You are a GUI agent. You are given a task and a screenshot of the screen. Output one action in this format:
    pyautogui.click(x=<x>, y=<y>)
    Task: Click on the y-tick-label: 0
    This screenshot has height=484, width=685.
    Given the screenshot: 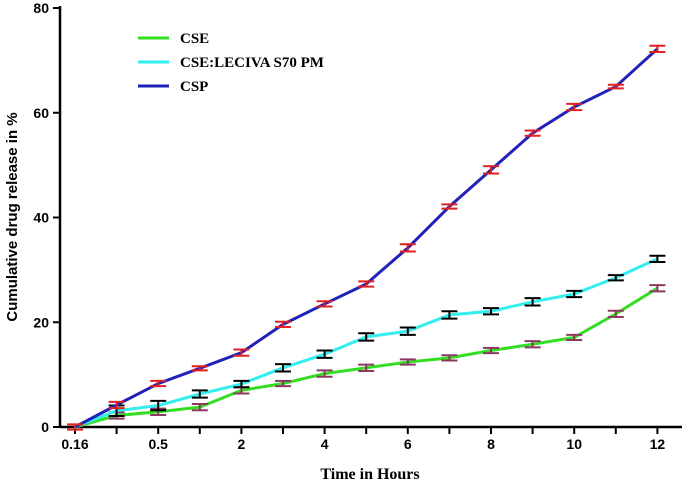 What is the action you would take?
    pyautogui.click(x=45, y=427)
    